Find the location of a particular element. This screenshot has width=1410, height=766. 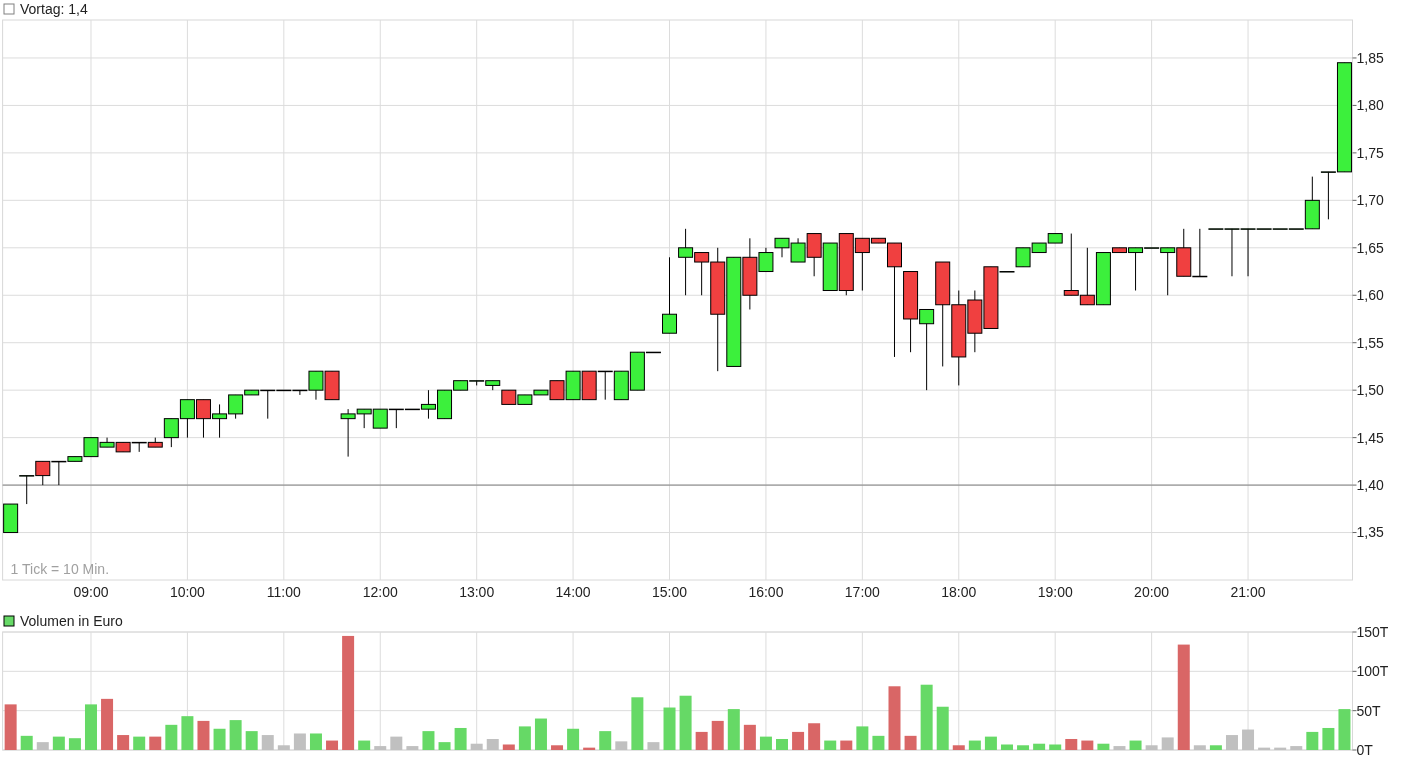

y-tick-label: 0T is located at coordinates (1365, 749).